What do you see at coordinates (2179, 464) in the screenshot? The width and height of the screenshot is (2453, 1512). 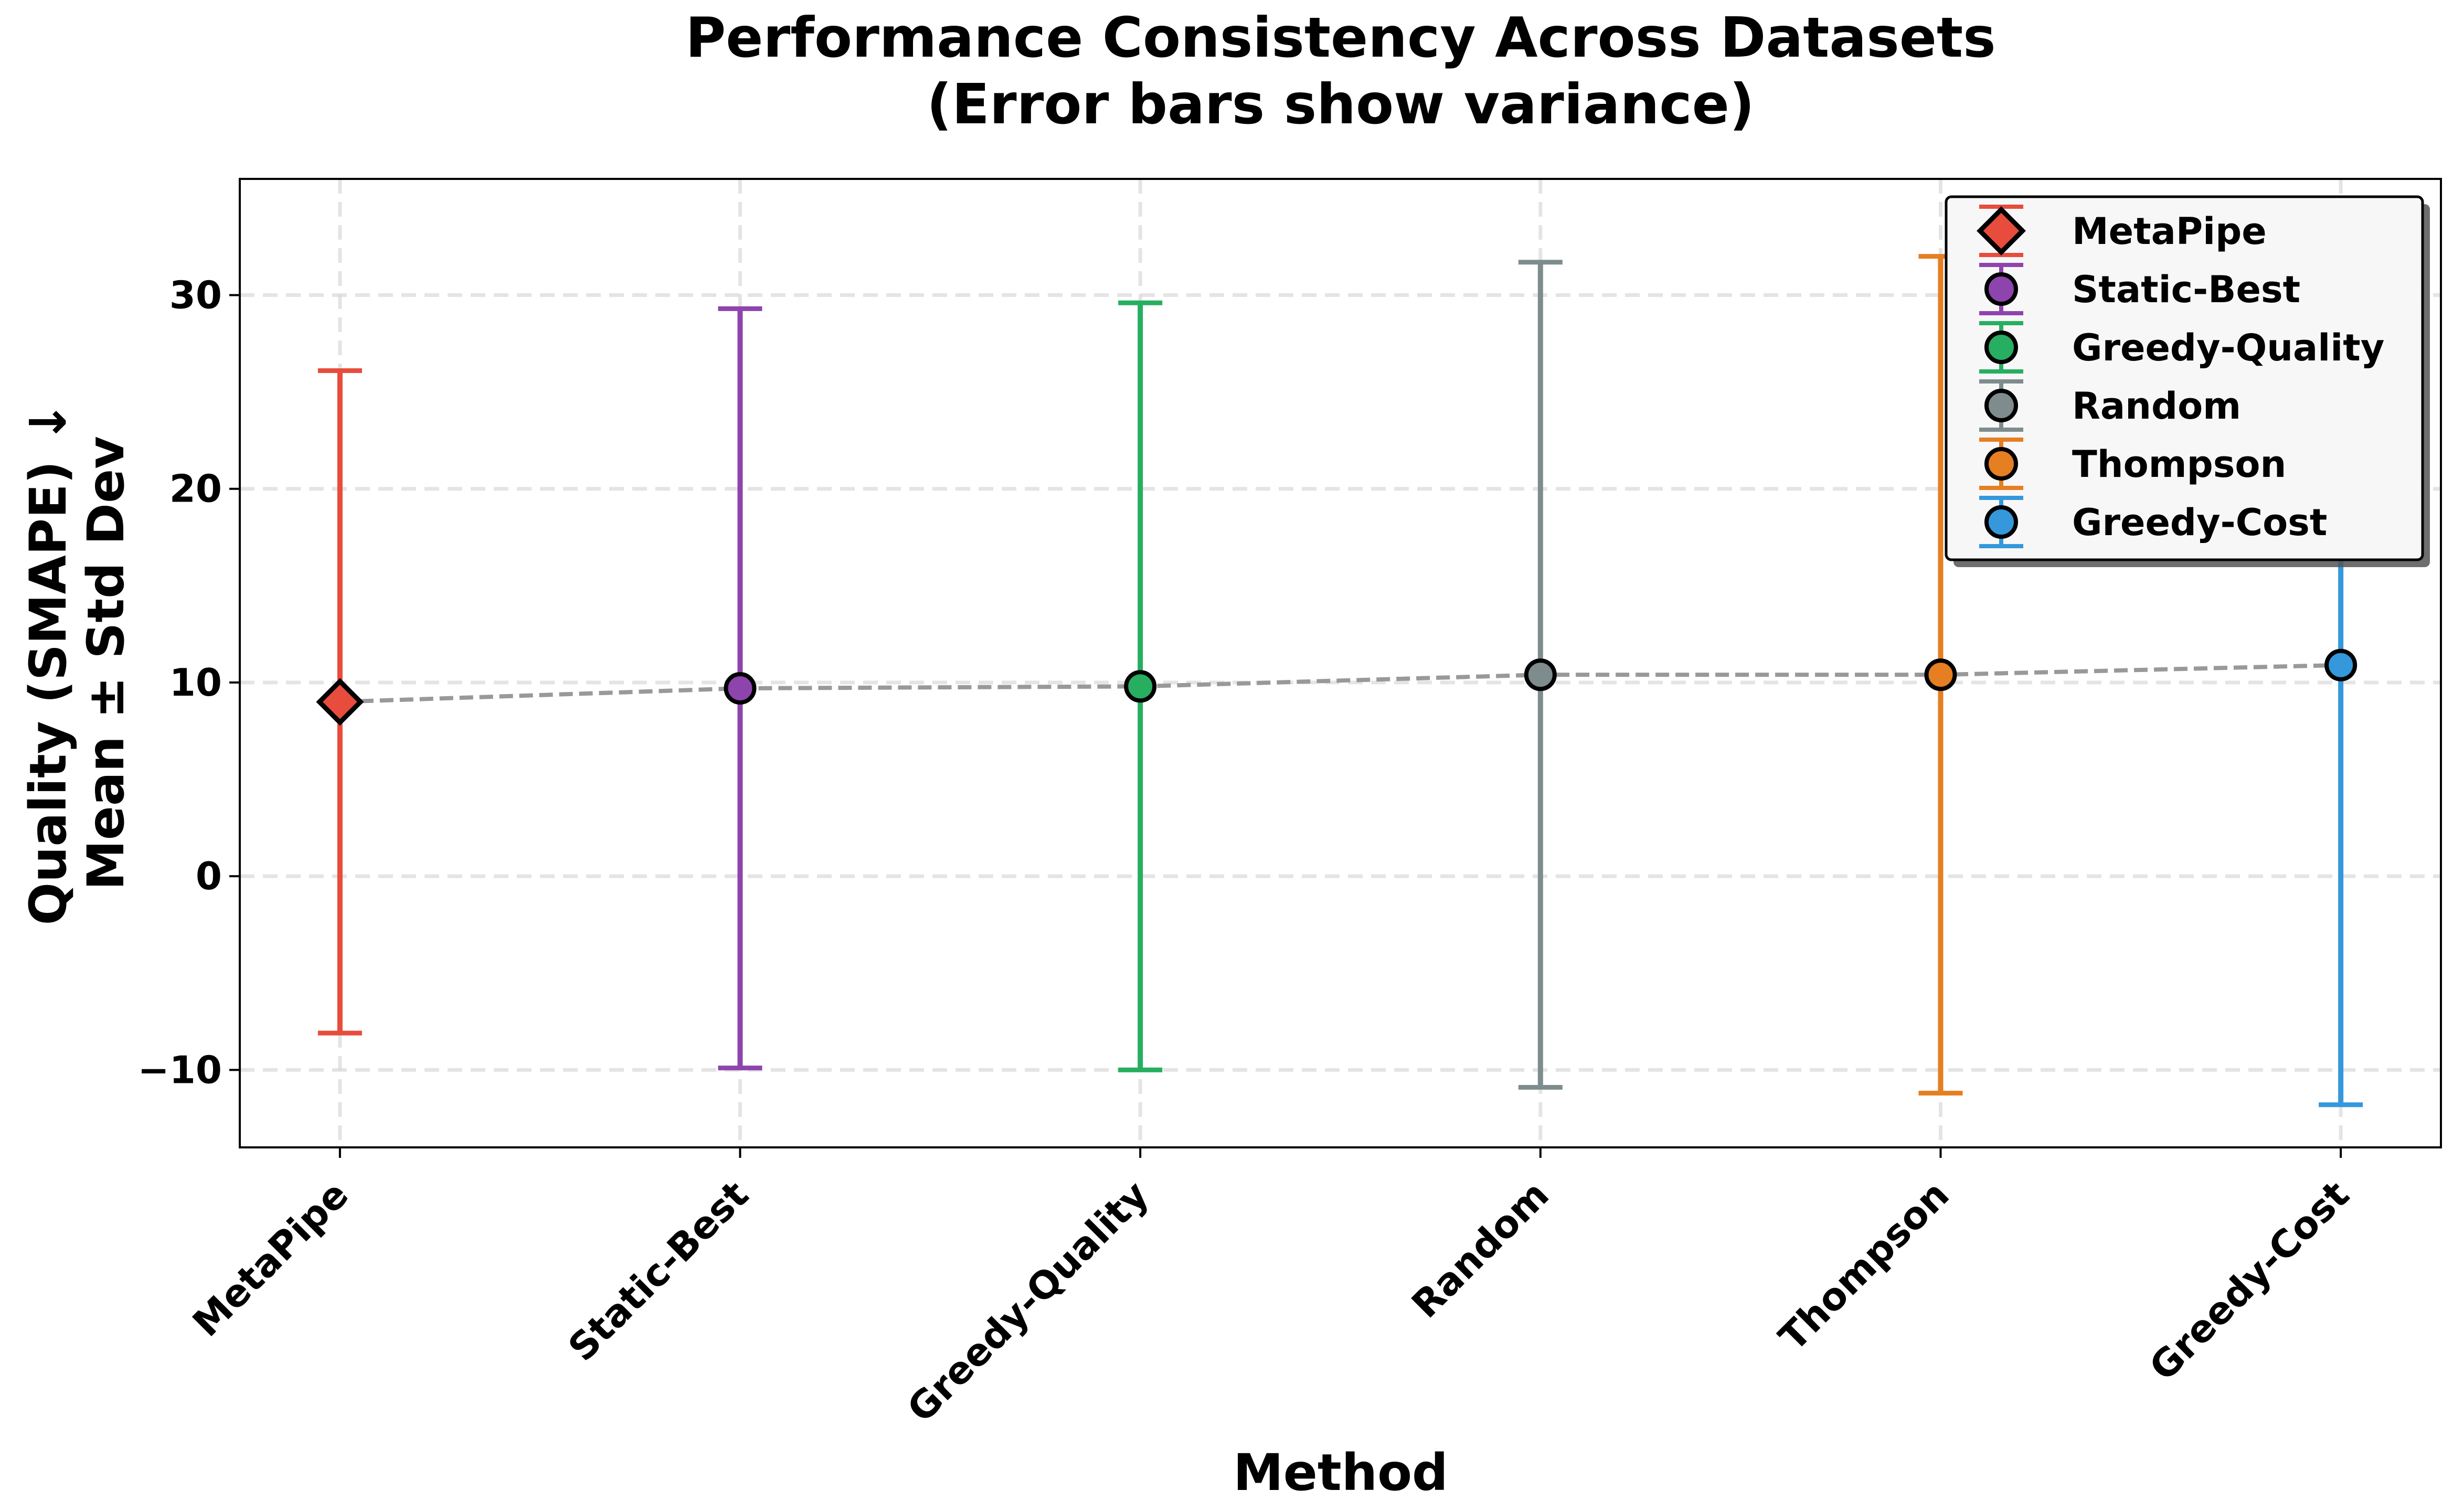 I see `legend-label: Thompson` at bounding box center [2179, 464].